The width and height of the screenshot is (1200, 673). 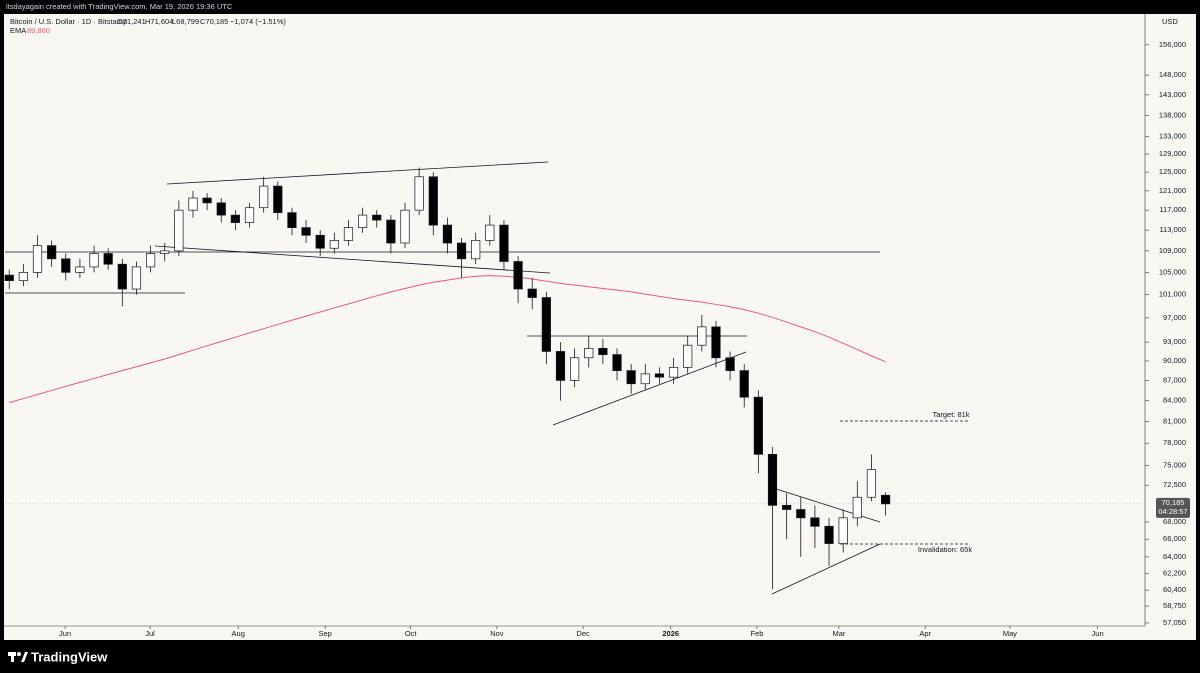 I want to click on x-tick-label: Apr, so click(x=925, y=633).